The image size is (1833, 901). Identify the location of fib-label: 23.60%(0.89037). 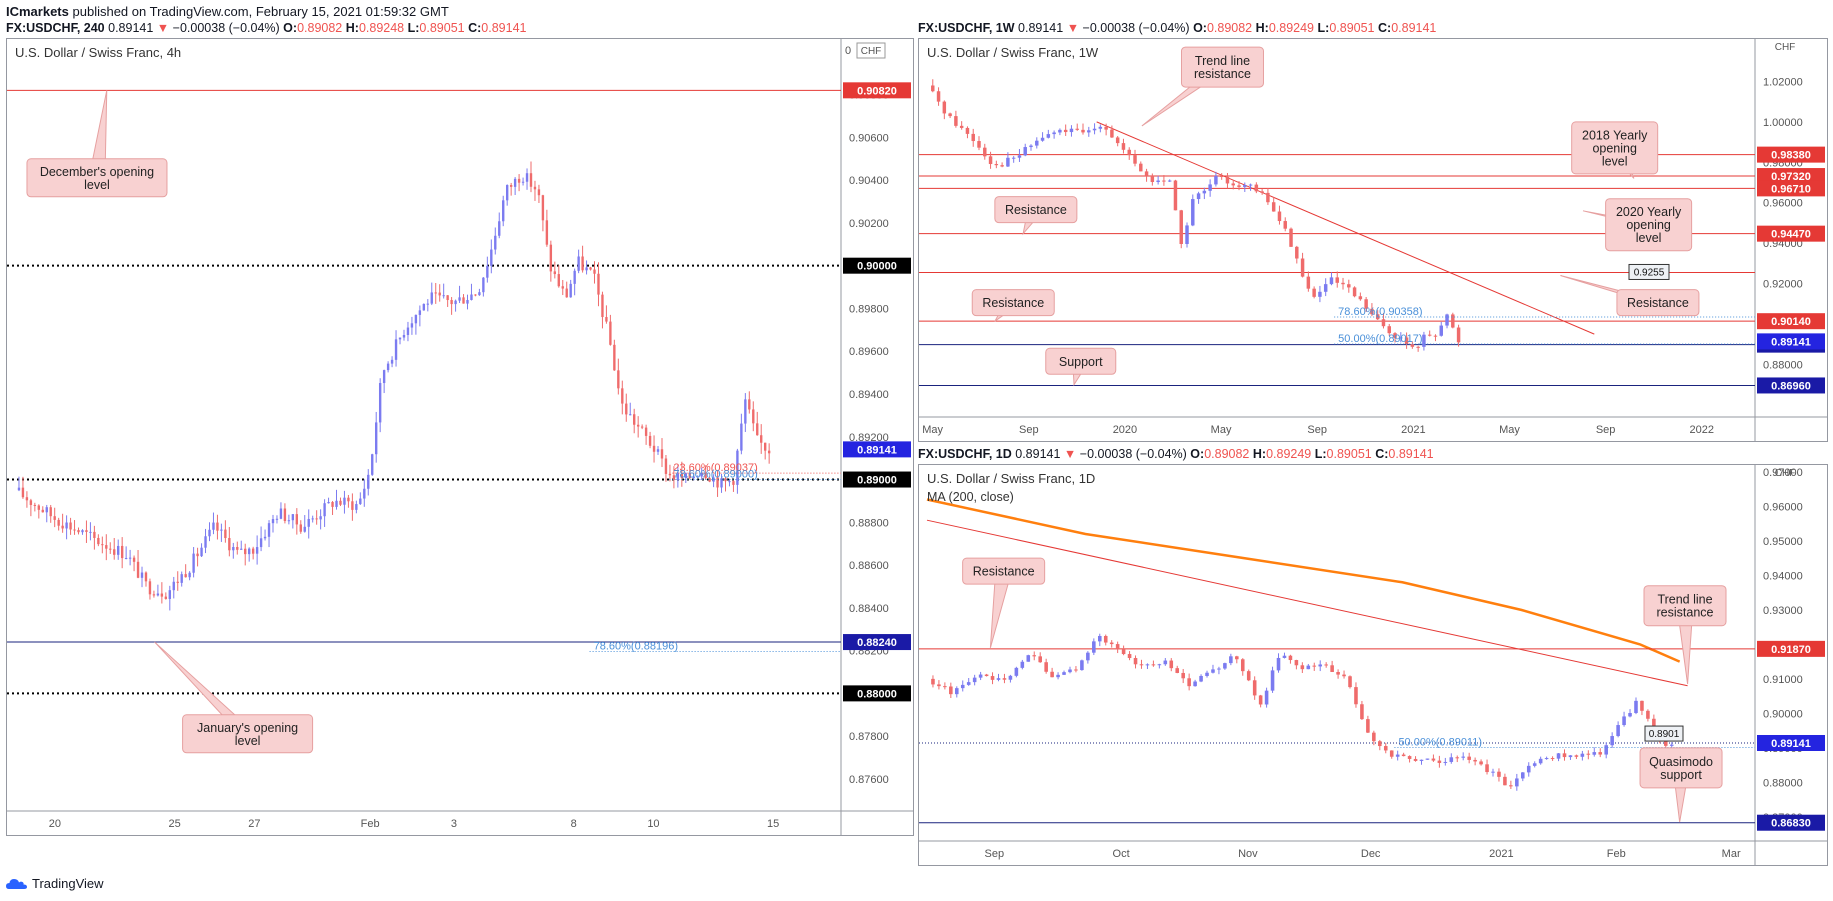
(715, 468).